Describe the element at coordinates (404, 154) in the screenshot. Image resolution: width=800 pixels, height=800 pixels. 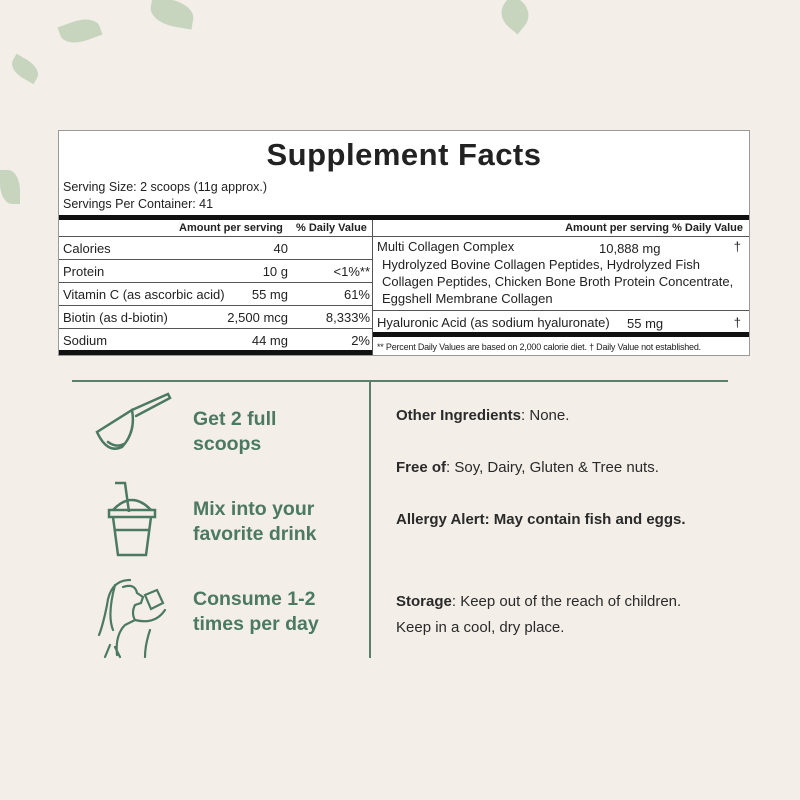
I see `facts-title: Supplement Facts` at that location.